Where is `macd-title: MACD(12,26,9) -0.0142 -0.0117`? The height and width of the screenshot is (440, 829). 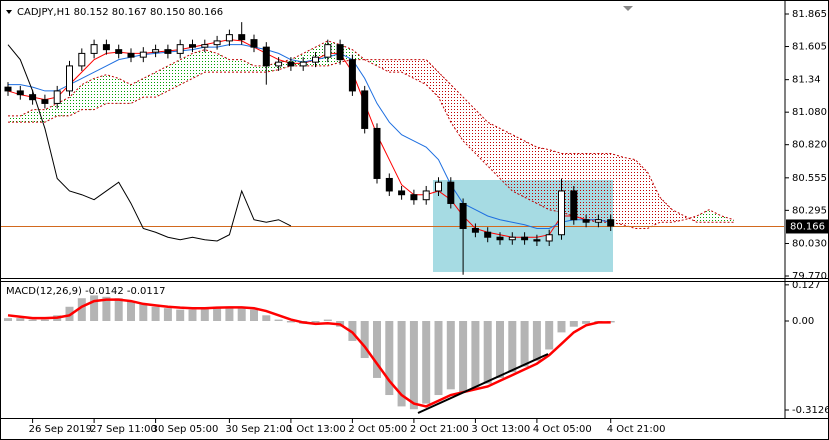
macd-title: MACD(12,26,9) -0.0142 -0.0117 is located at coordinates (86, 291).